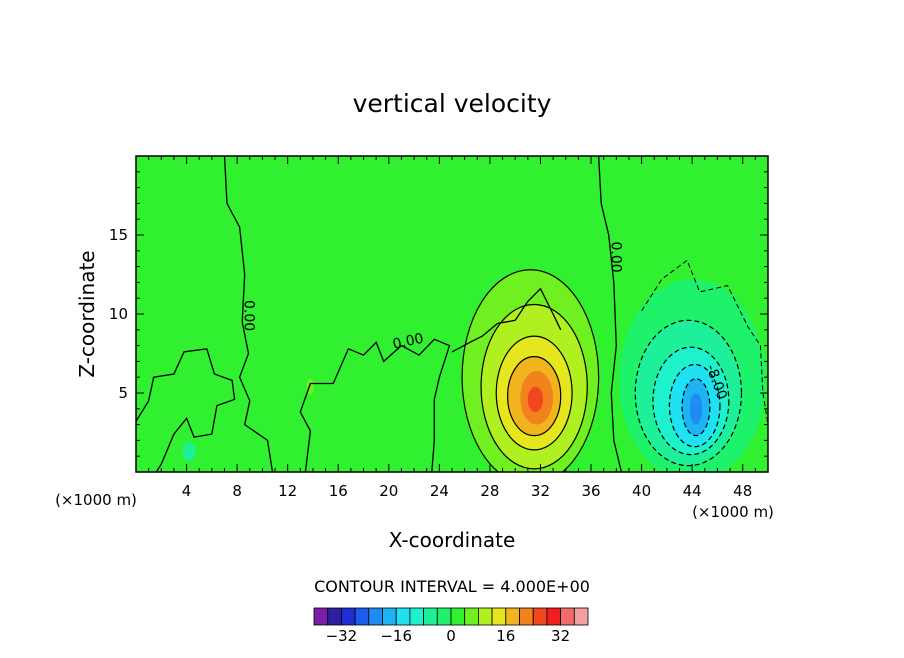 The width and height of the screenshot is (904, 658). What do you see at coordinates (452, 103) in the screenshot?
I see `chart-title: vertical velocity` at bounding box center [452, 103].